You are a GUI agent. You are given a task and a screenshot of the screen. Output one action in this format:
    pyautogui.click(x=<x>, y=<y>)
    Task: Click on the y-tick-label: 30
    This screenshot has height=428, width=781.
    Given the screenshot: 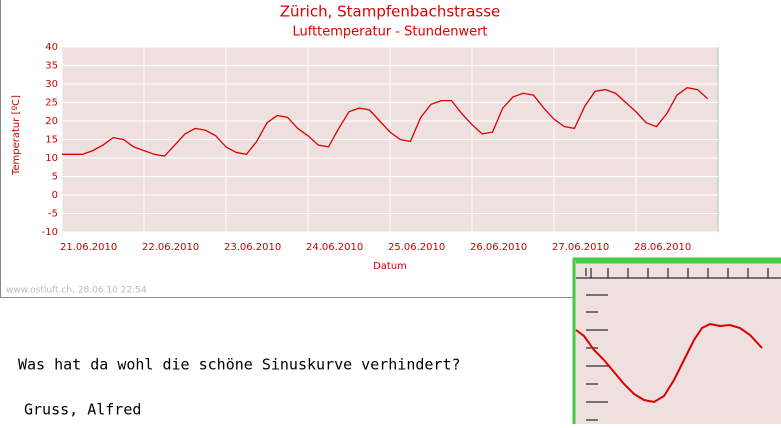 What is the action you would take?
    pyautogui.click(x=51, y=84)
    